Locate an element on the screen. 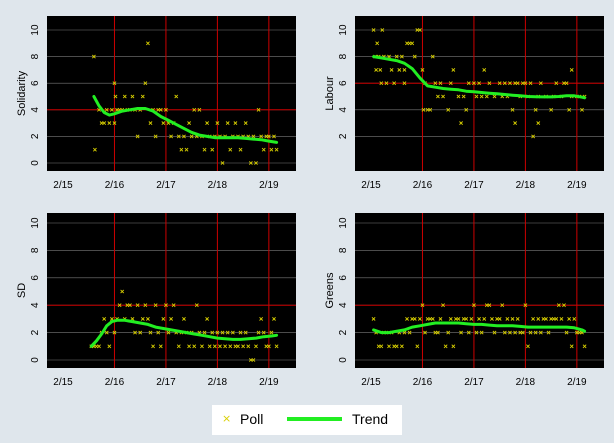 The height and width of the screenshot is (443, 614). y-tick-label: 0 is located at coordinates (343, 360).